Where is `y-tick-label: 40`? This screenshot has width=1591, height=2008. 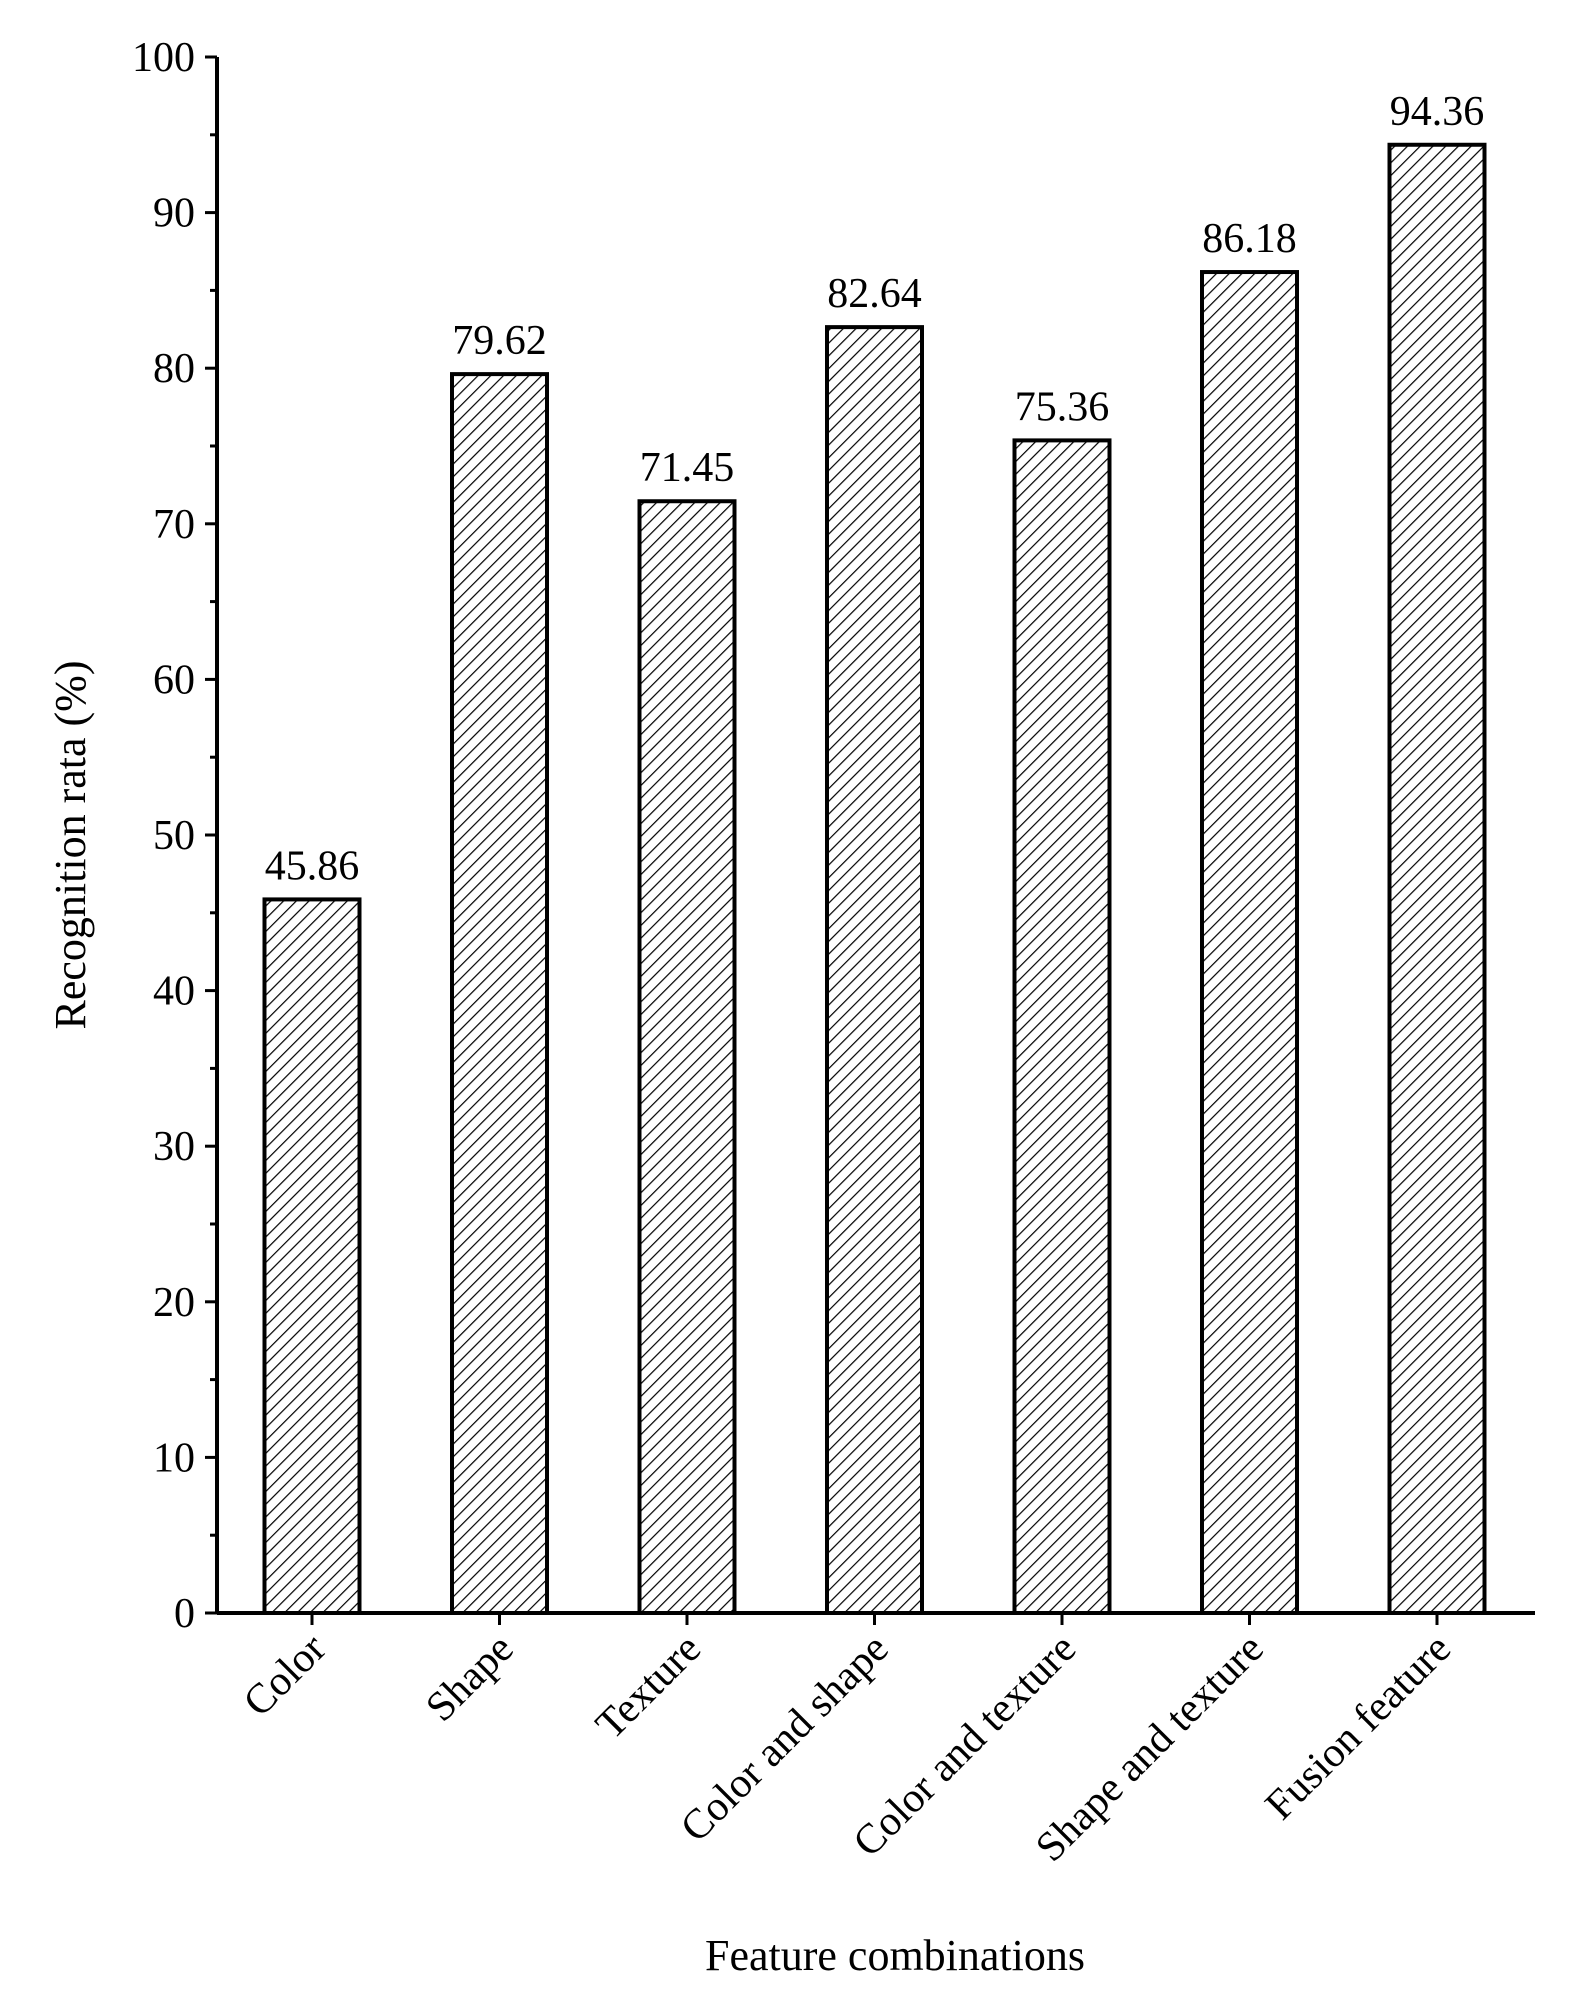
y-tick-label: 40 is located at coordinates (174, 992).